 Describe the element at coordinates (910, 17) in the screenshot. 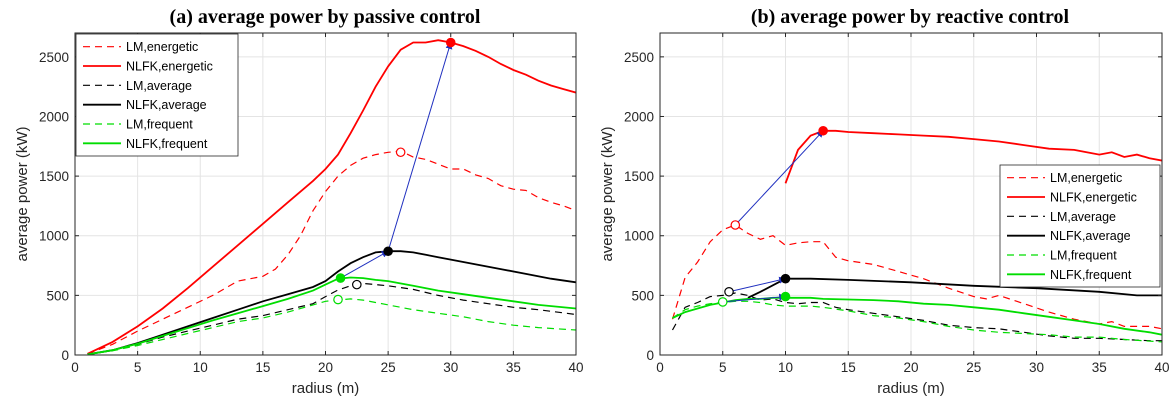

I see `chart-title: (b) average power by reactive control` at that location.